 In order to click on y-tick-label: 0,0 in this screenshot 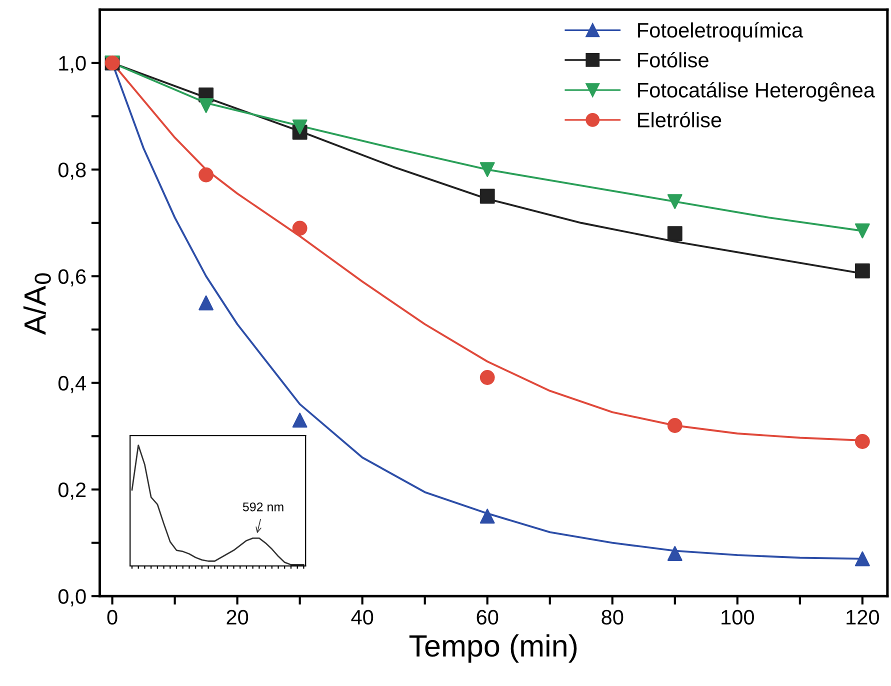, I will do `click(72, 597)`.